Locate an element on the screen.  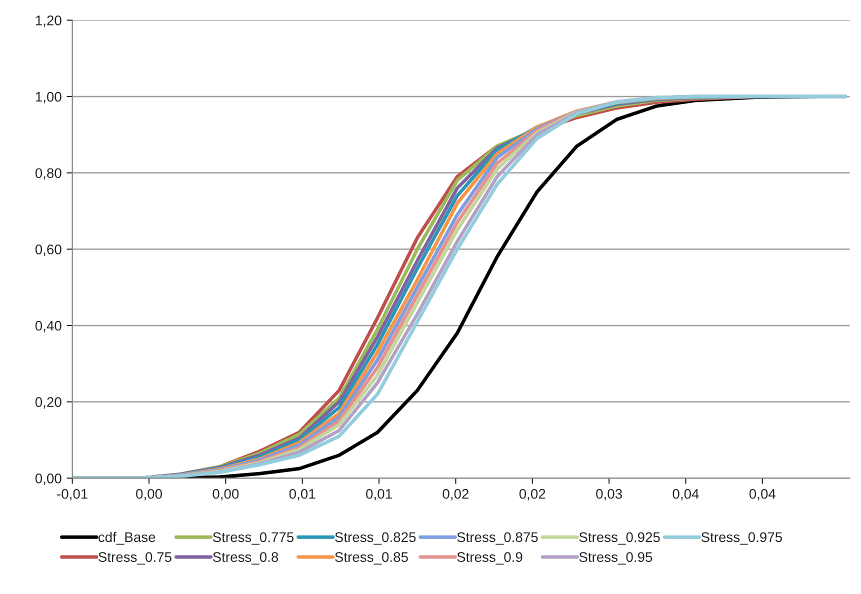
legend-label: Stress_0.75 is located at coordinates (135, 558).